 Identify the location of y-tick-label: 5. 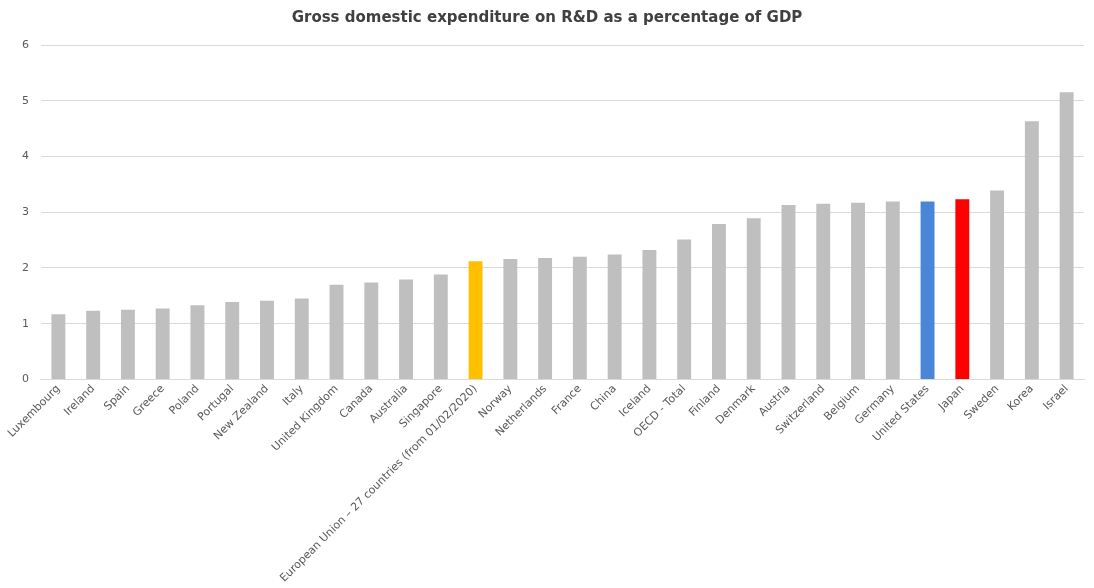
(25, 100).